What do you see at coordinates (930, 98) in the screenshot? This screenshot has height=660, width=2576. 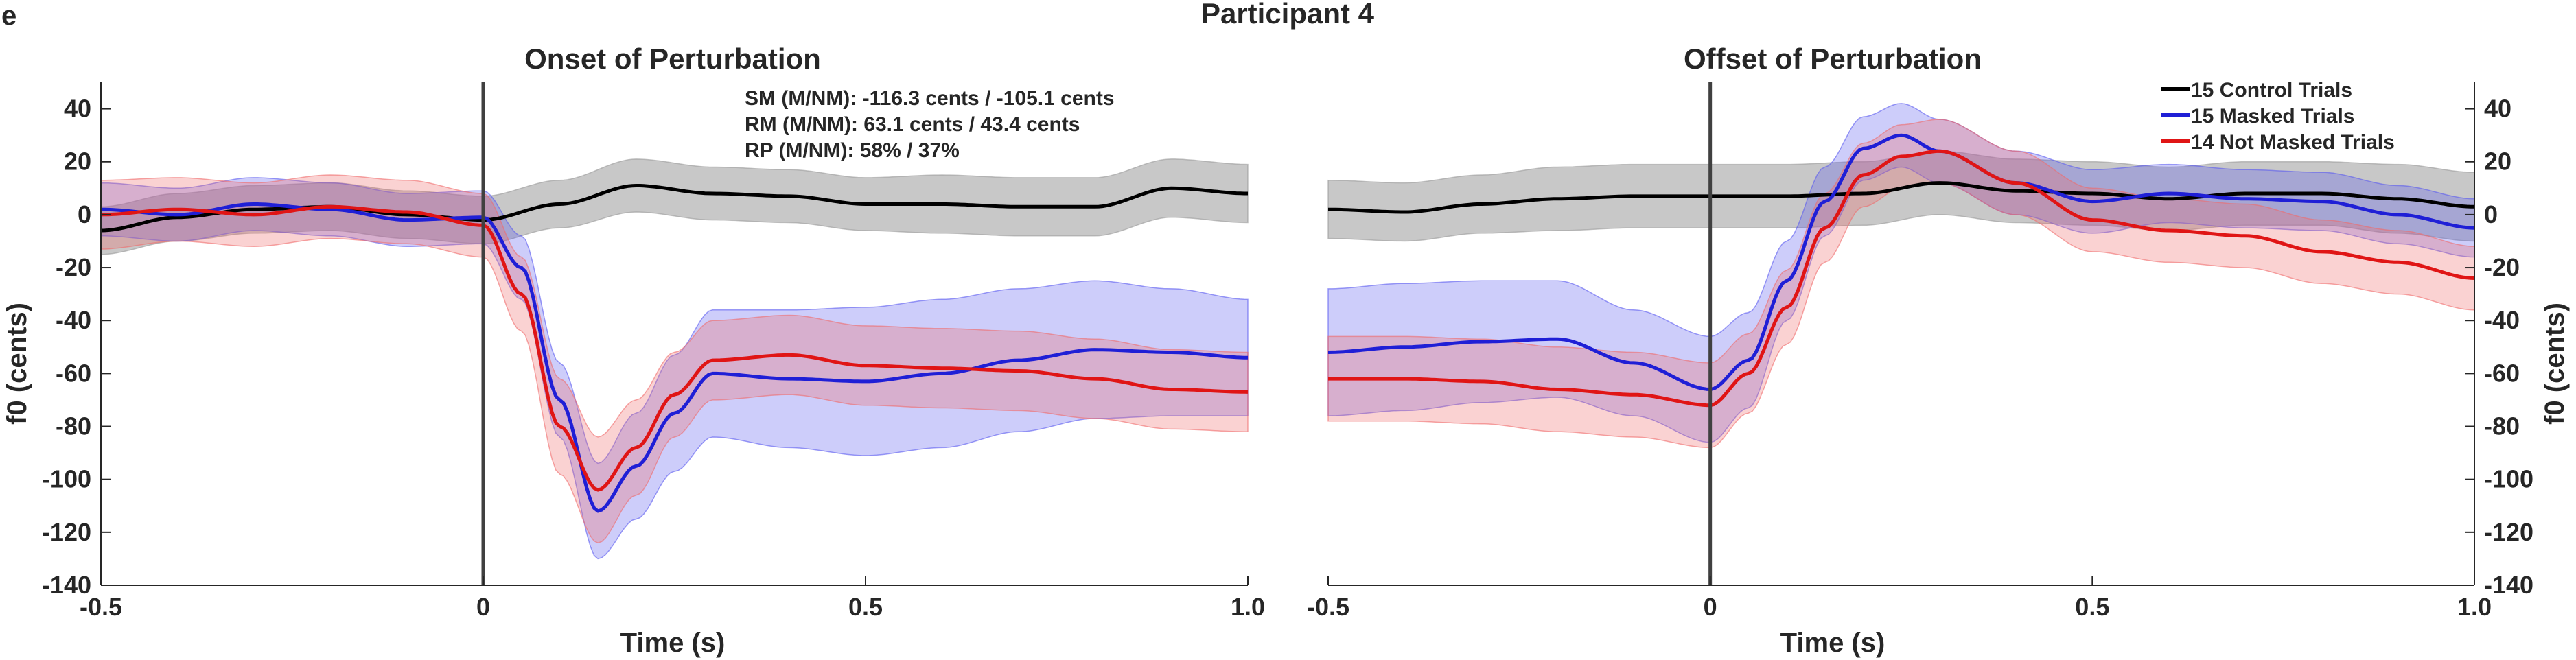 I see `annotation-line-sm: SM (M/NM): -116.3 cents / -105.1 cents` at bounding box center [930, 98].